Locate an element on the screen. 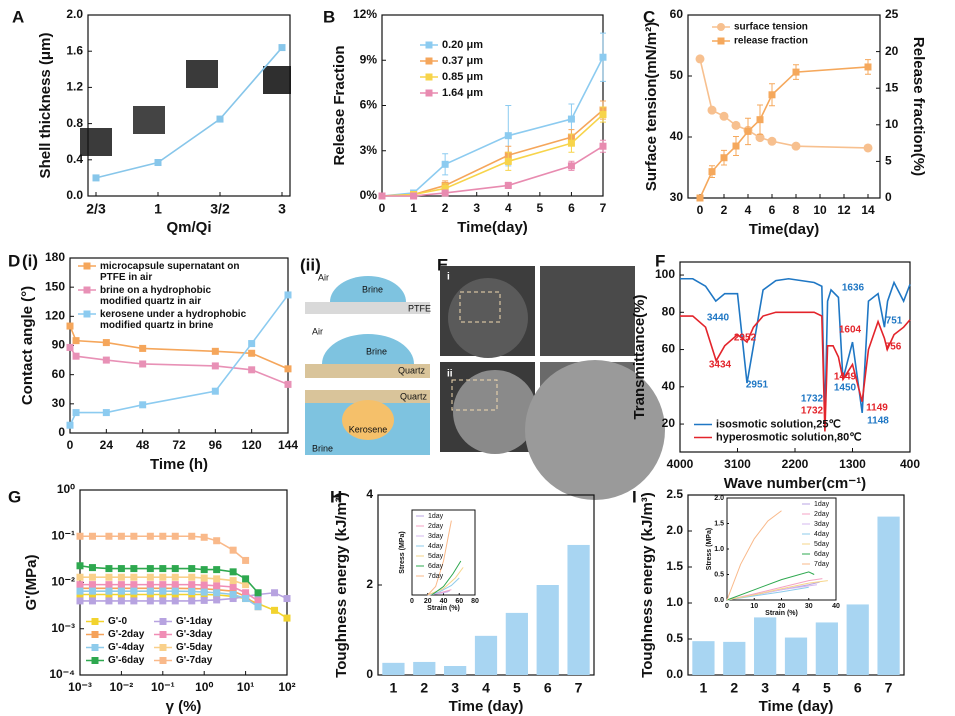  x-tick-label: 3/2 is located at coordinates (220, 209).